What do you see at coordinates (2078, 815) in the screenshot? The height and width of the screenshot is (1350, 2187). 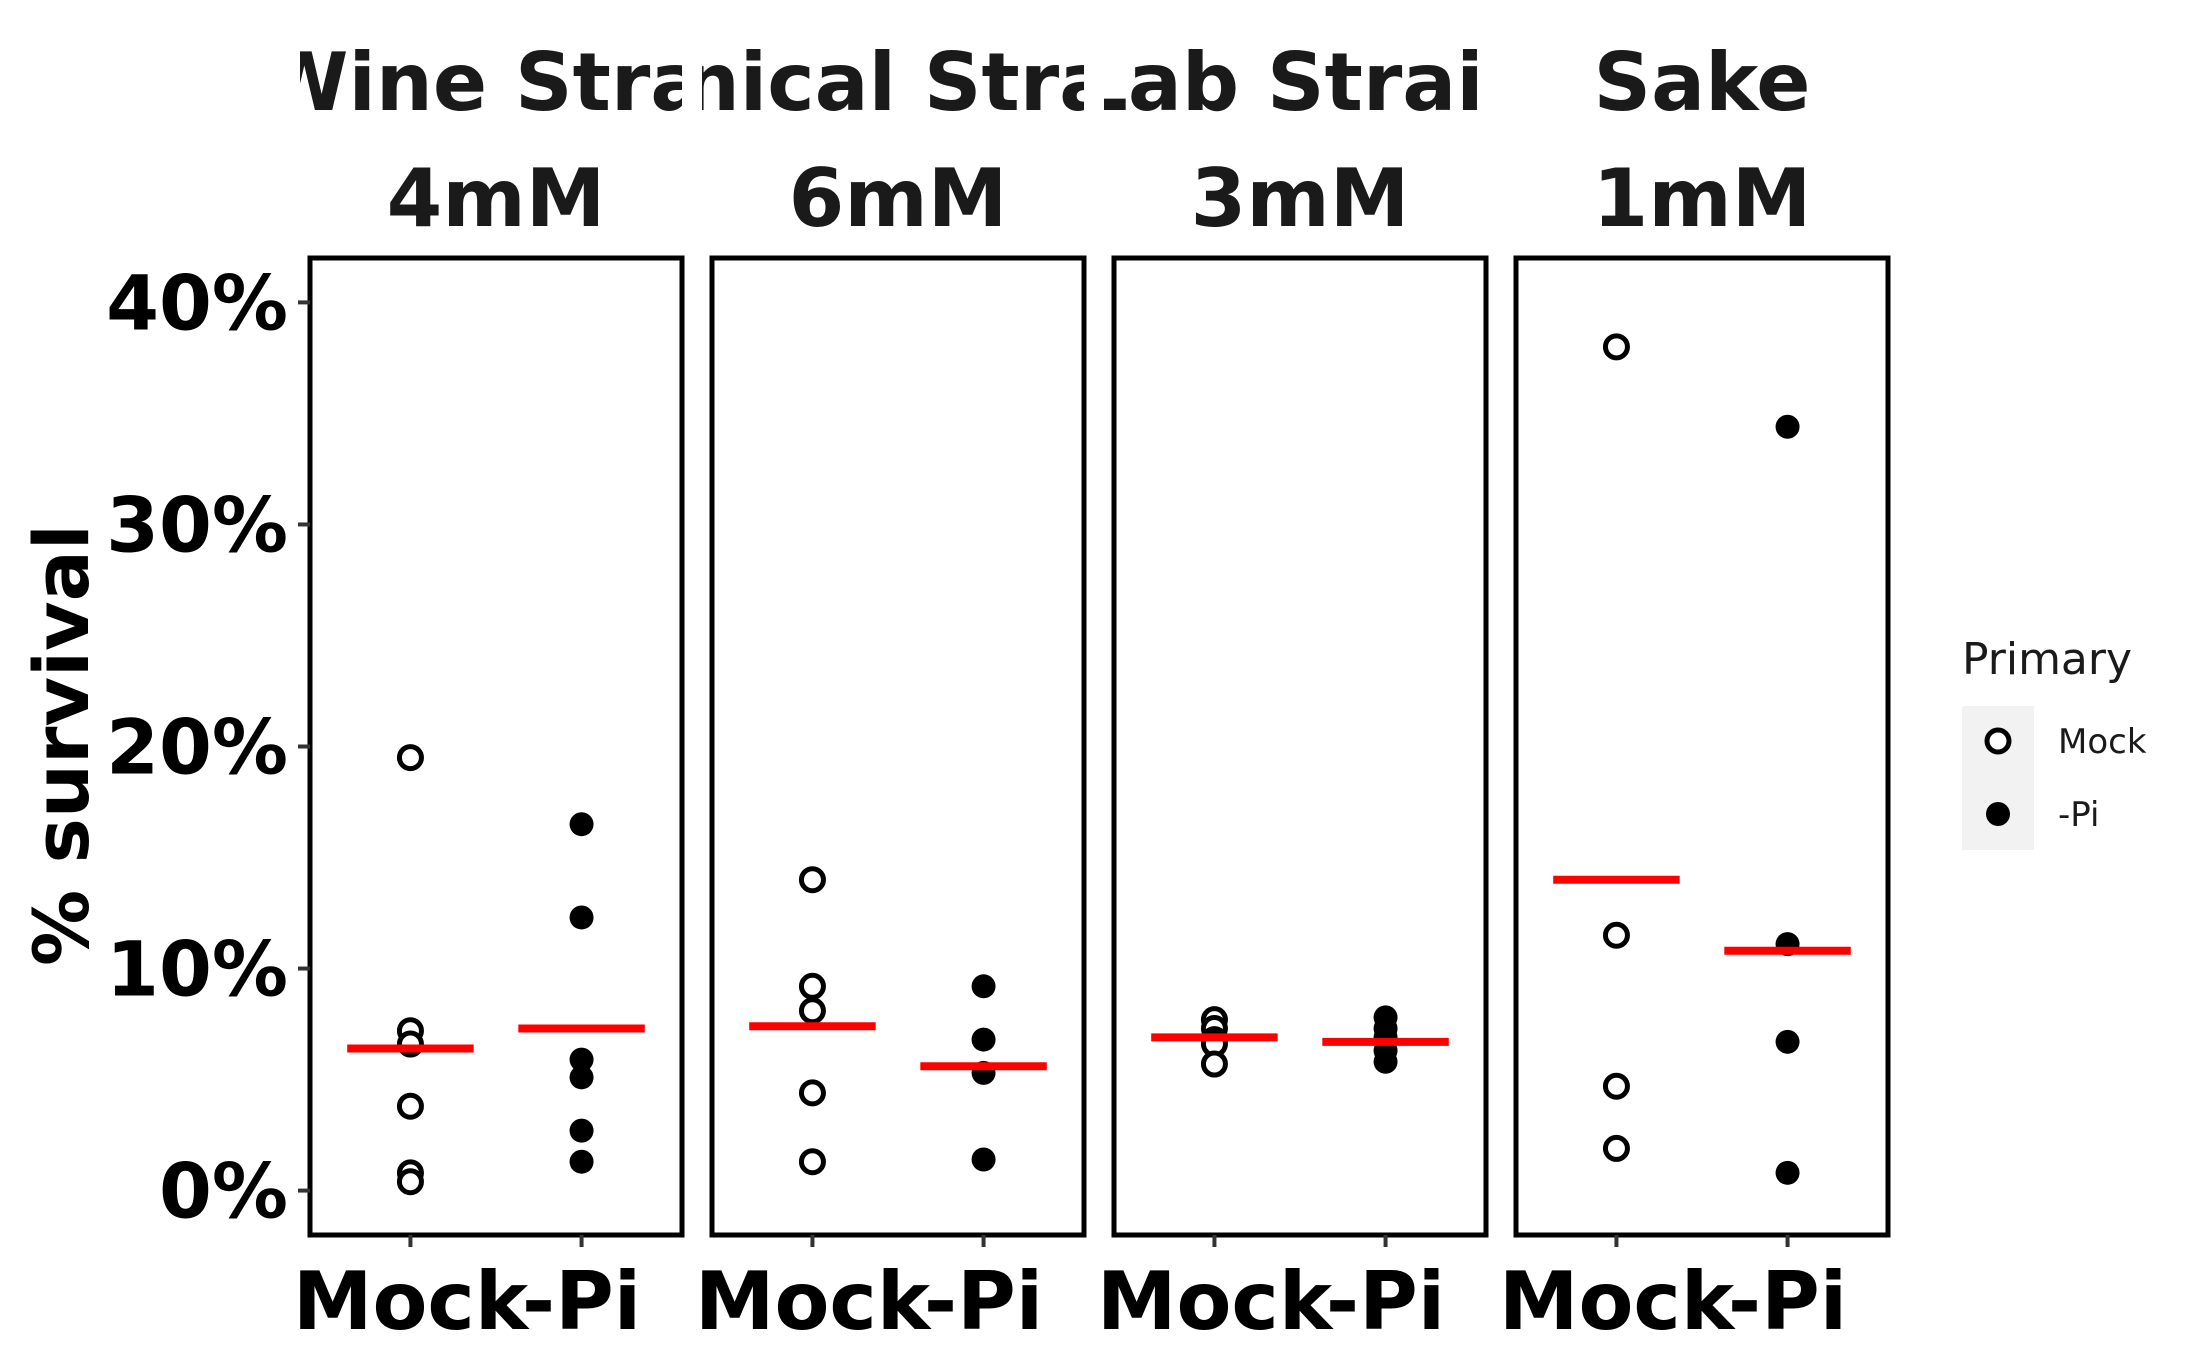 I see `legend-label-pi: -Pi` at bounding box center [2078, 815].